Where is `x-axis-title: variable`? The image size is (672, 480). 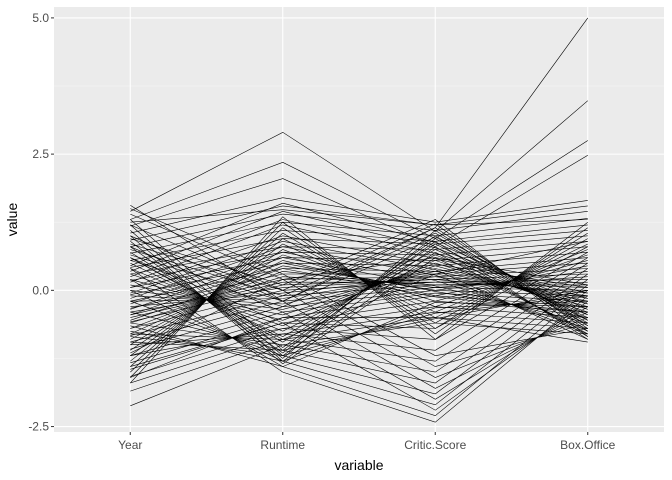
x-axis-title: variable is located at coordinates (358, 465).